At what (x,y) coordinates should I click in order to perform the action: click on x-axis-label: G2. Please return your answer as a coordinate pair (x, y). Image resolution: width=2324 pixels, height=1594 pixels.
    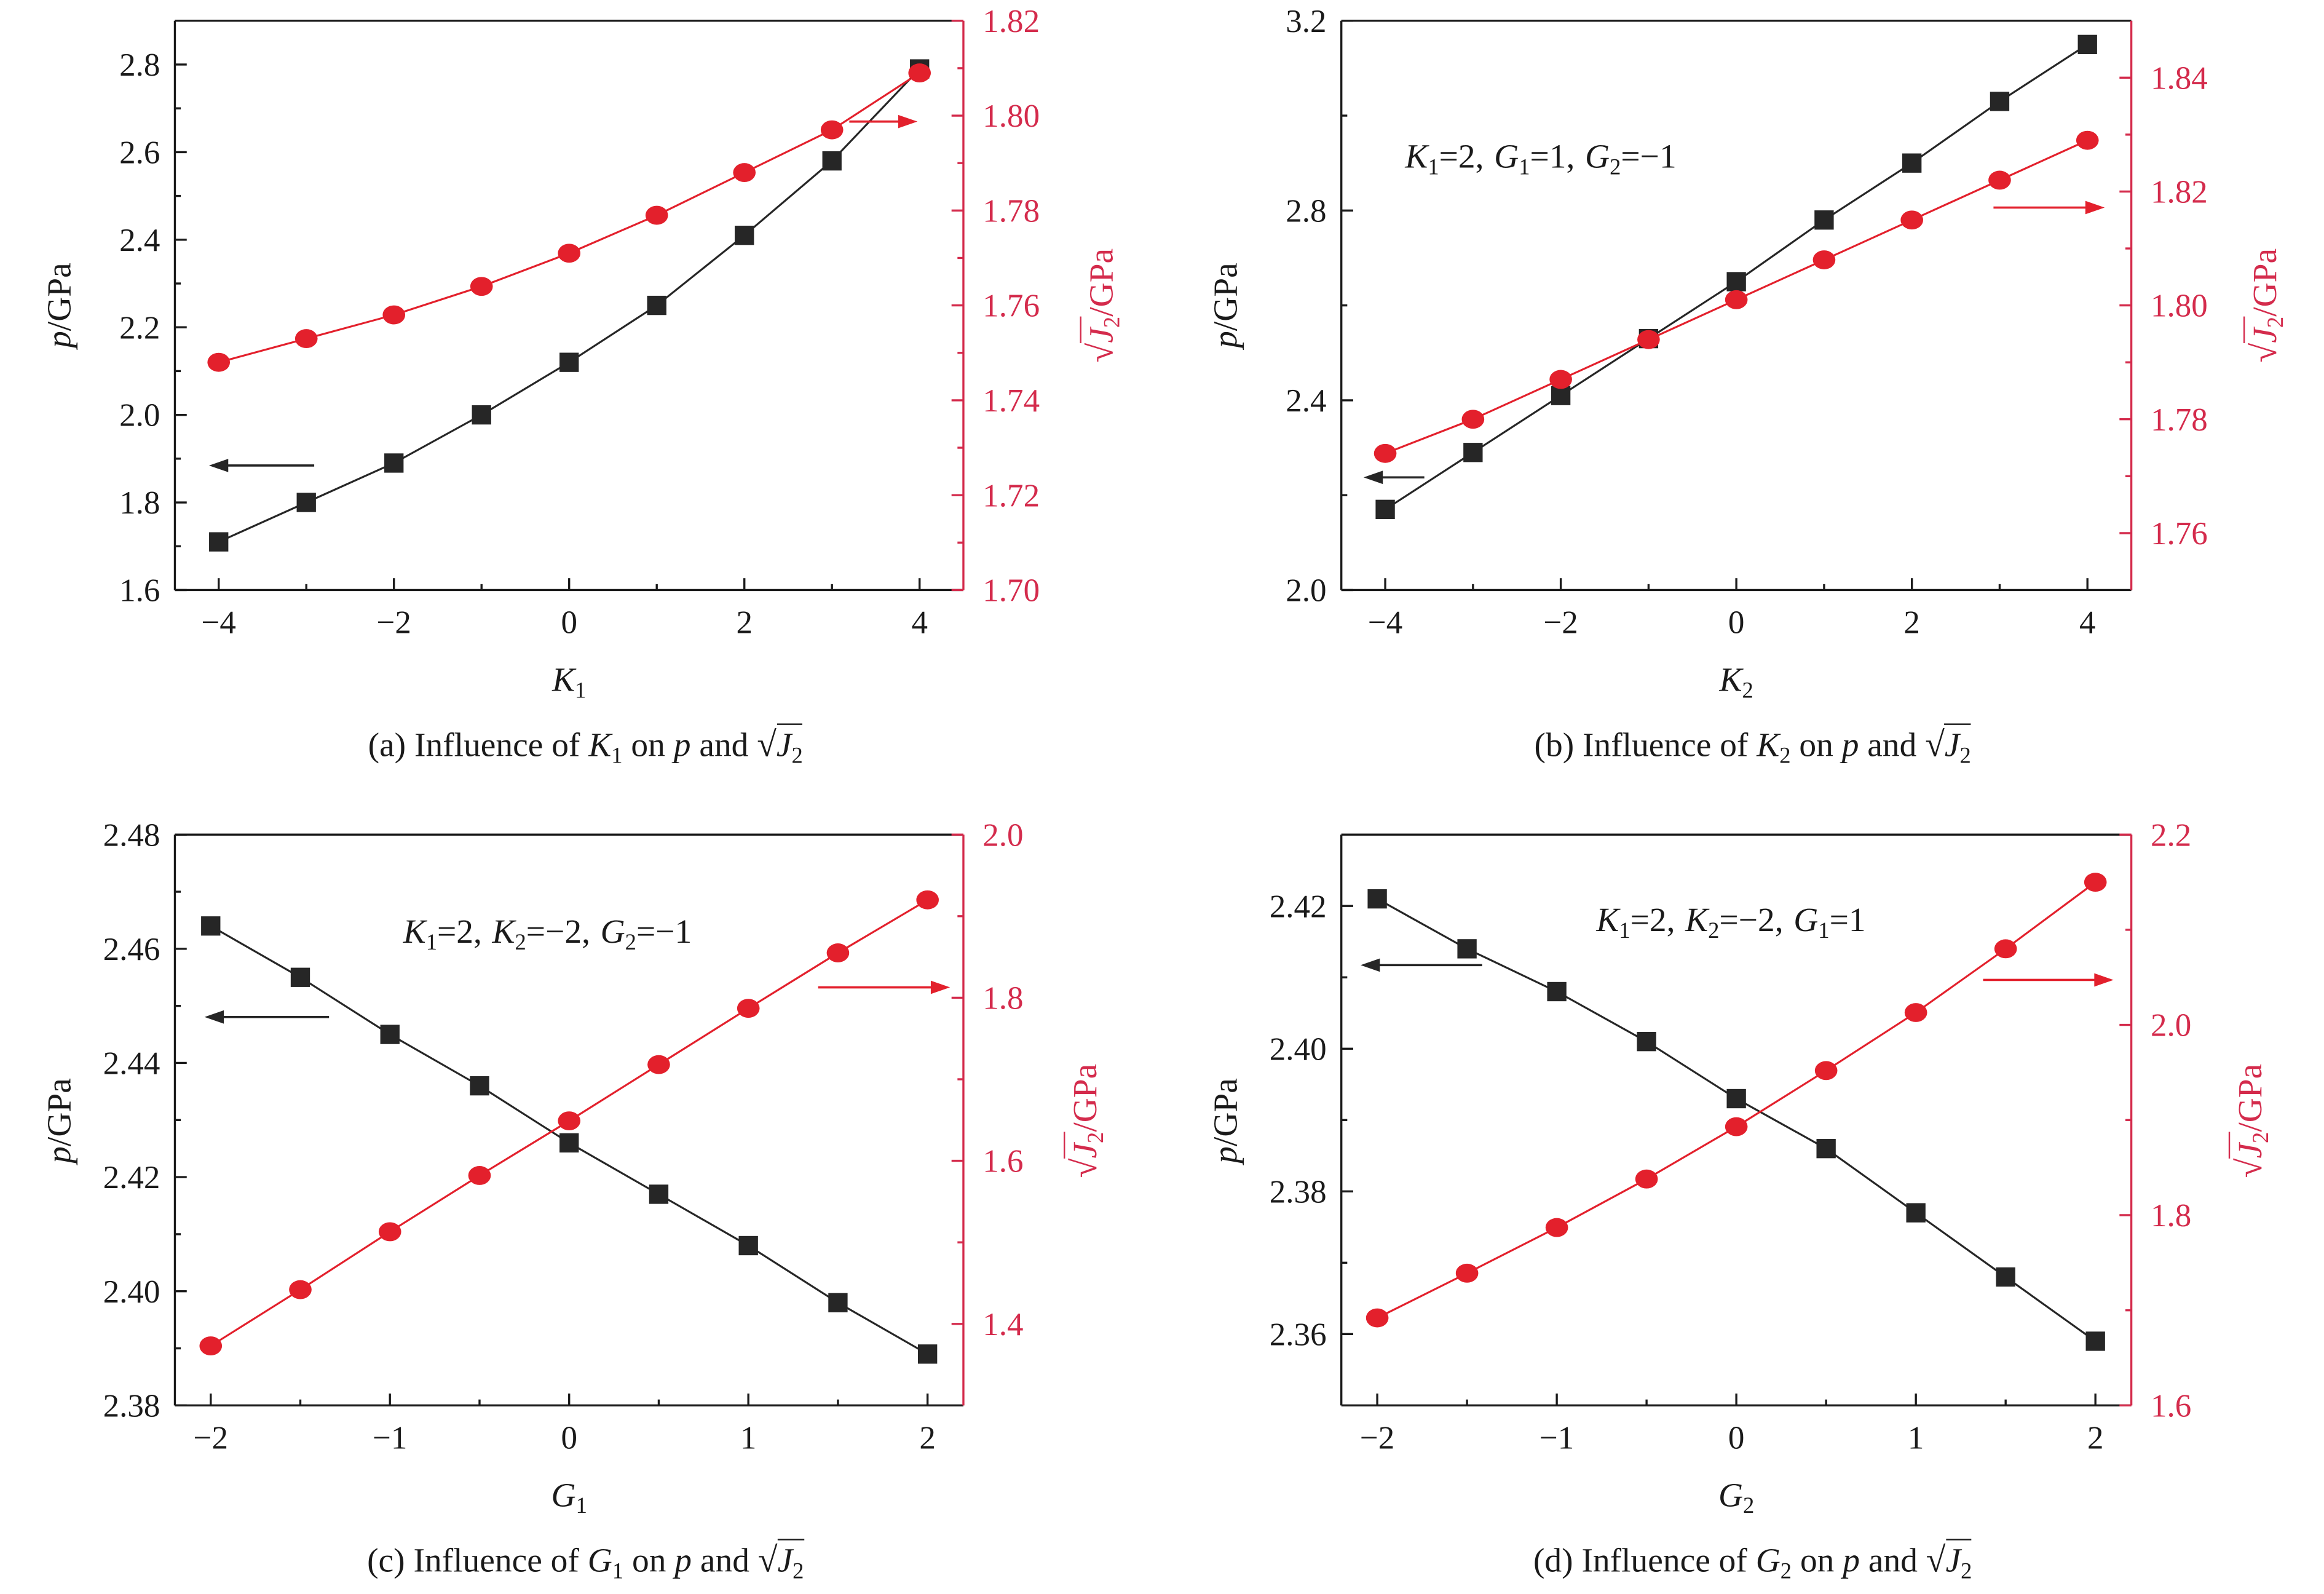
    Looking at the image, I should click on (1736, 1497).